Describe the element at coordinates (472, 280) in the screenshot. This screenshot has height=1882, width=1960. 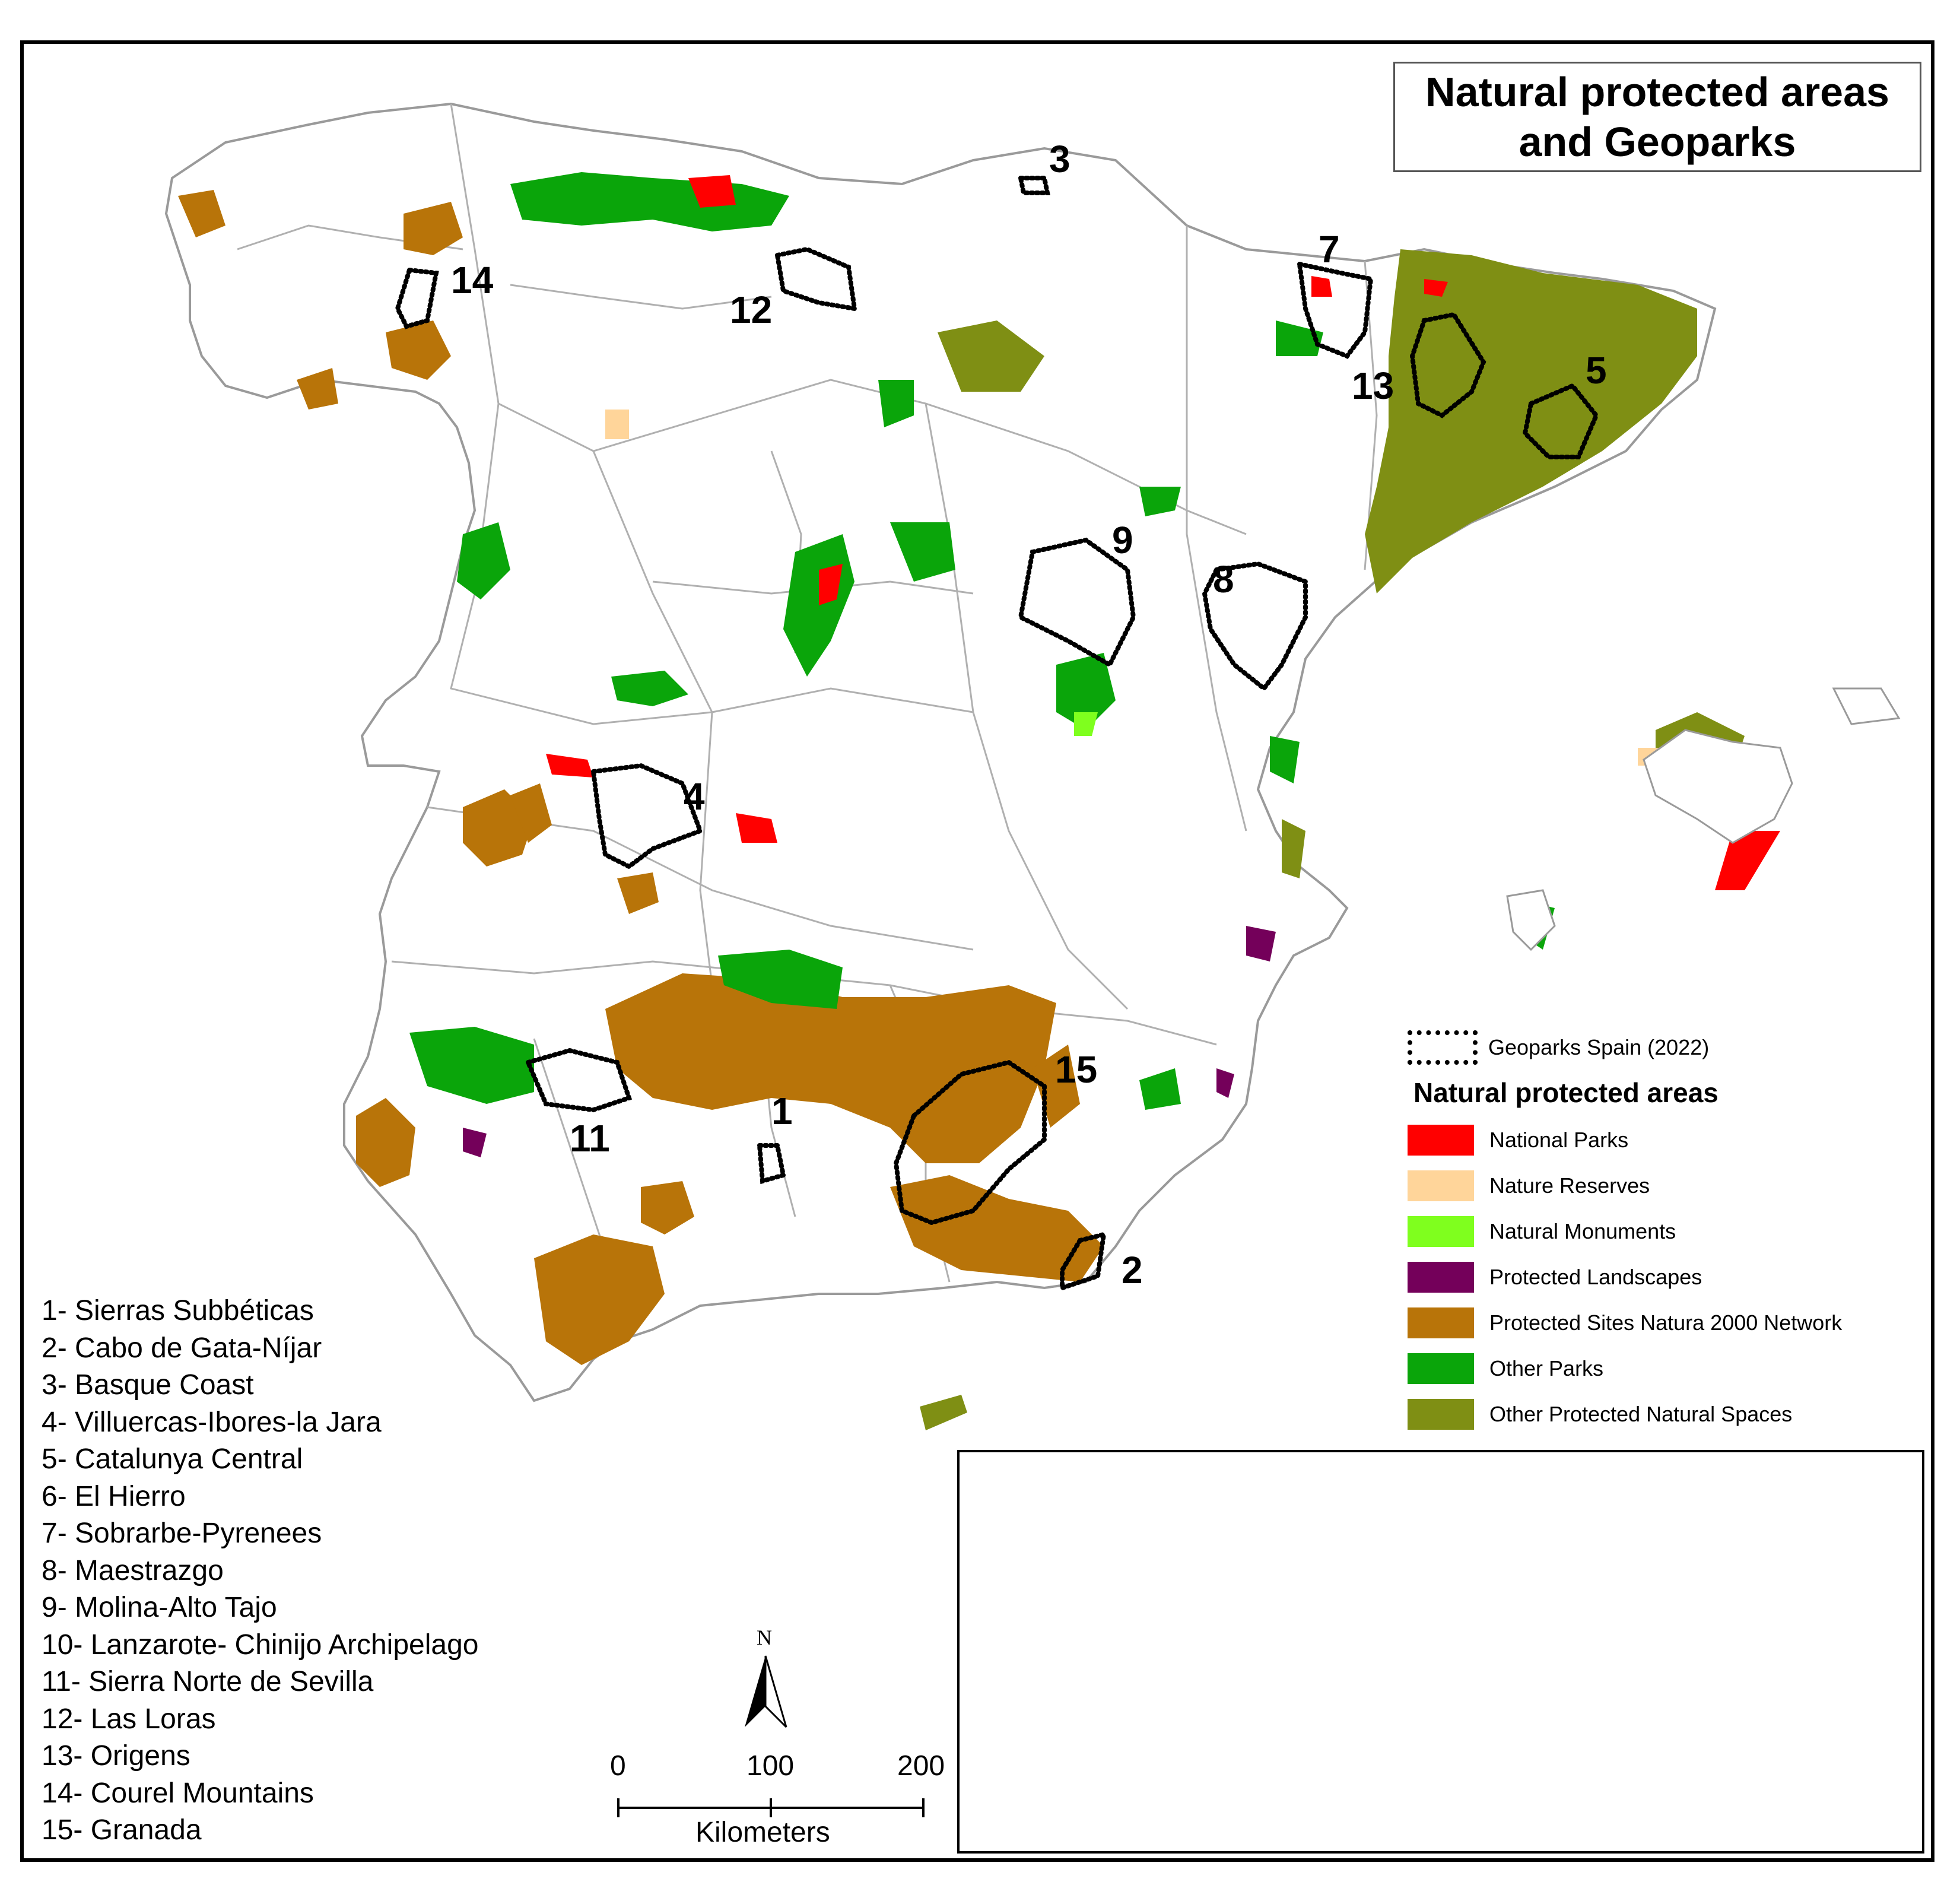
I see `geopark-label-14: 14` at that location.